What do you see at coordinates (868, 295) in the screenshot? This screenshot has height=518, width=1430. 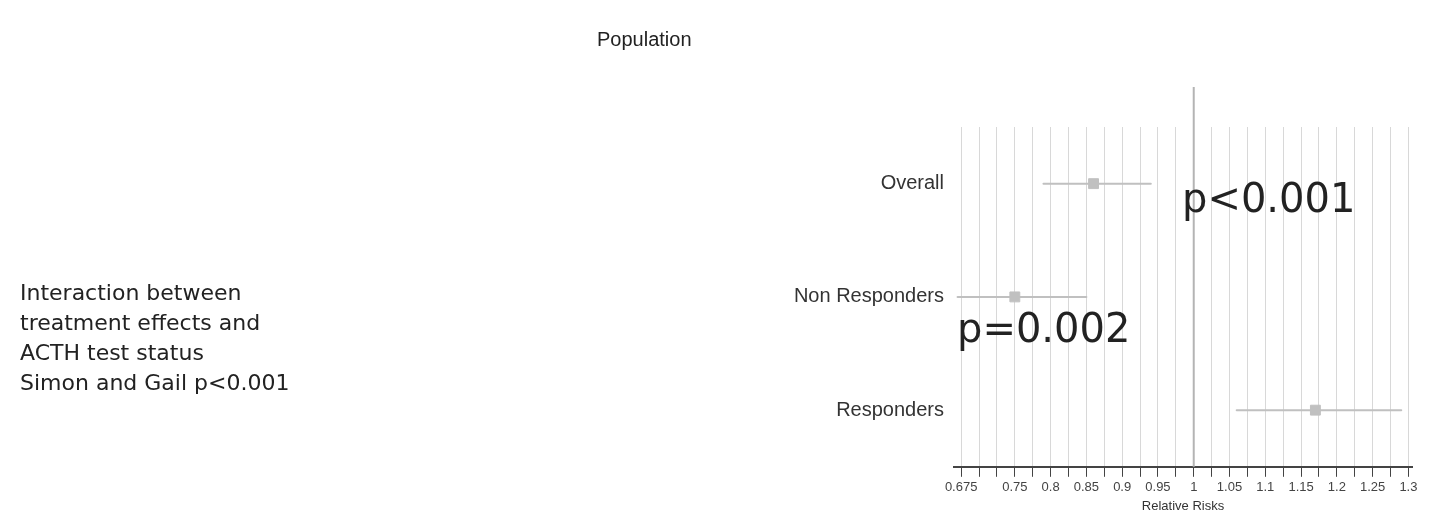 I see `y-tick-label: Non Responders` at bounding box center [868, 295].